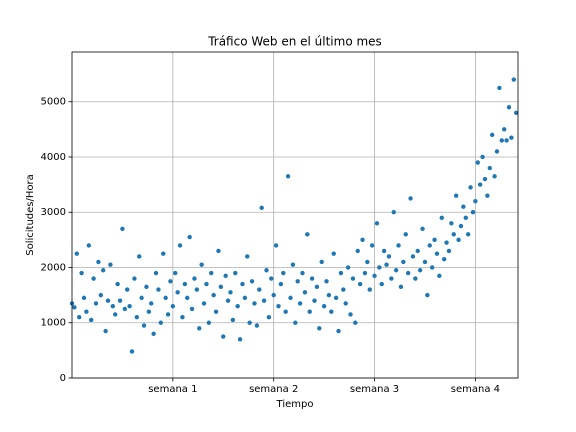 Image resolution: width=576 pixels, height=432 pixels. I want to click on x-tick-label: semana 3, so click(374, 389).